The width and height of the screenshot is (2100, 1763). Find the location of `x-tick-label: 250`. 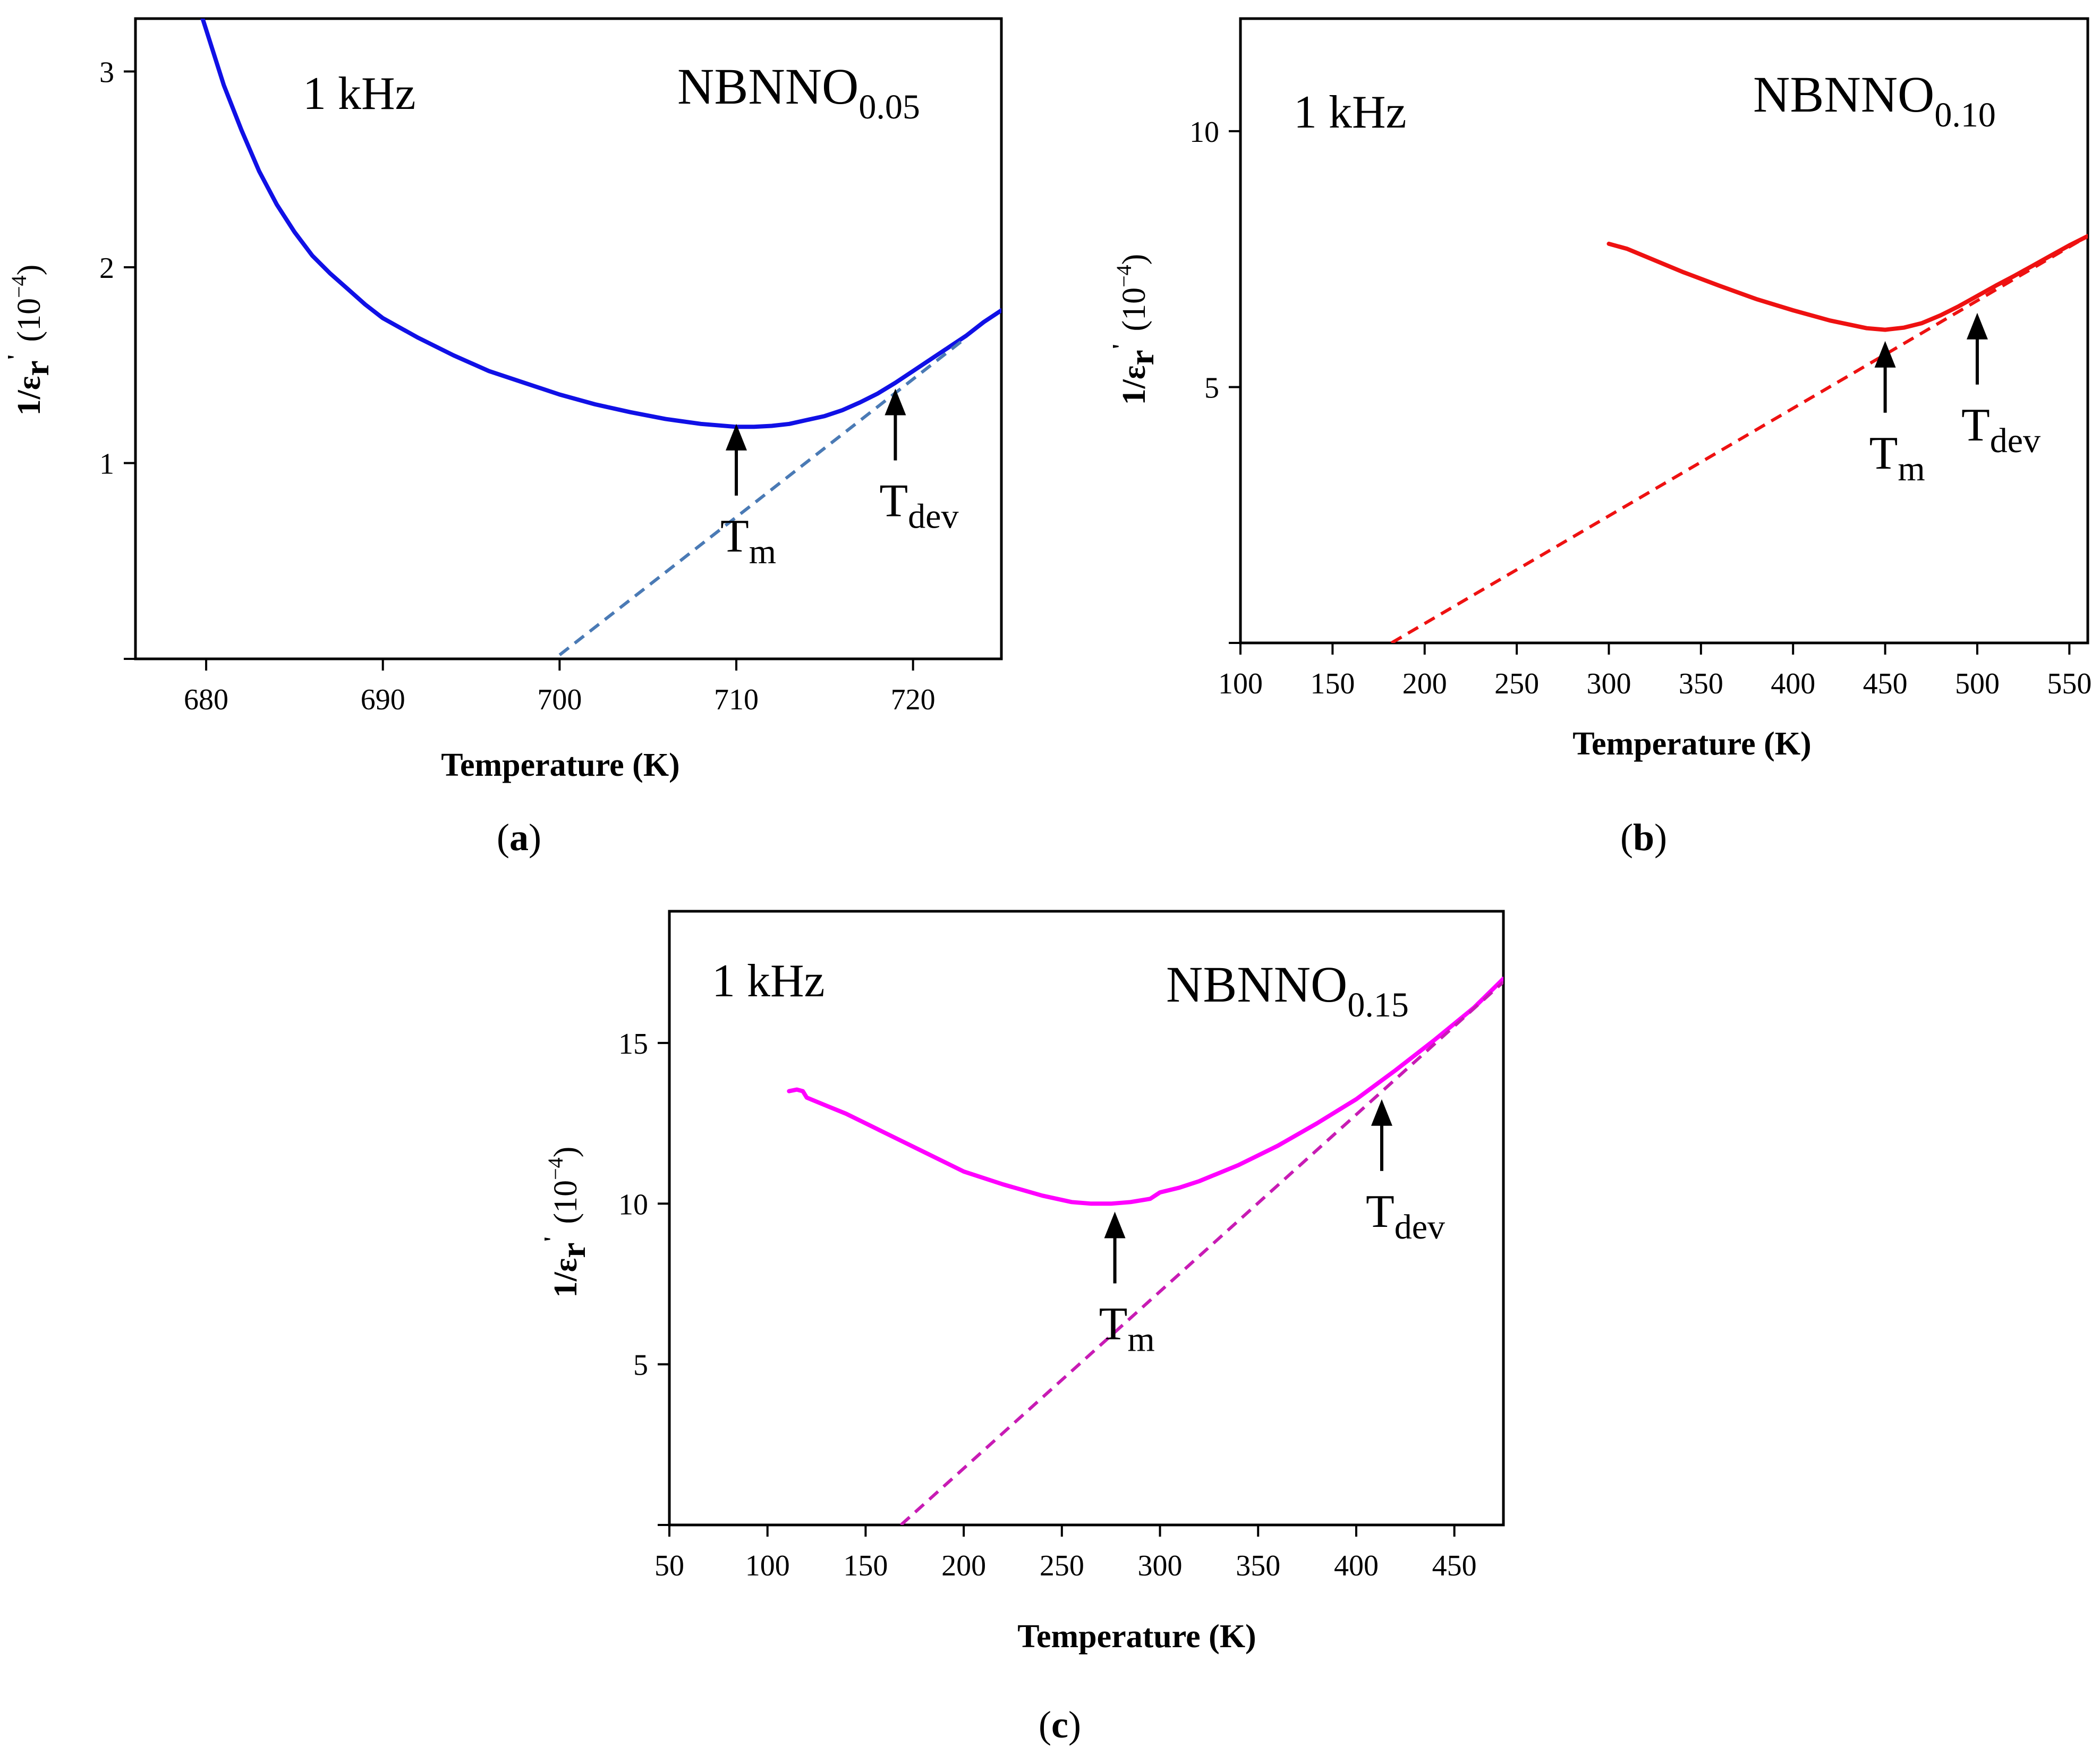

x-tick-label: 250 is located at coordinates (1517, 683).